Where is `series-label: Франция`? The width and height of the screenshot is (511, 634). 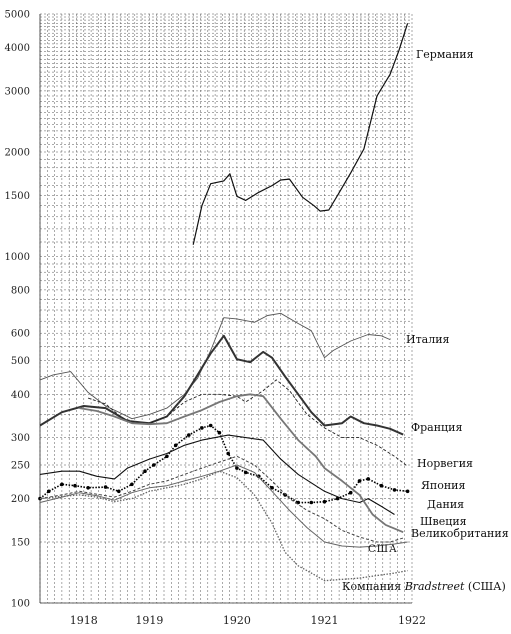 series-label: Франция is located at coordinates (436, 427).